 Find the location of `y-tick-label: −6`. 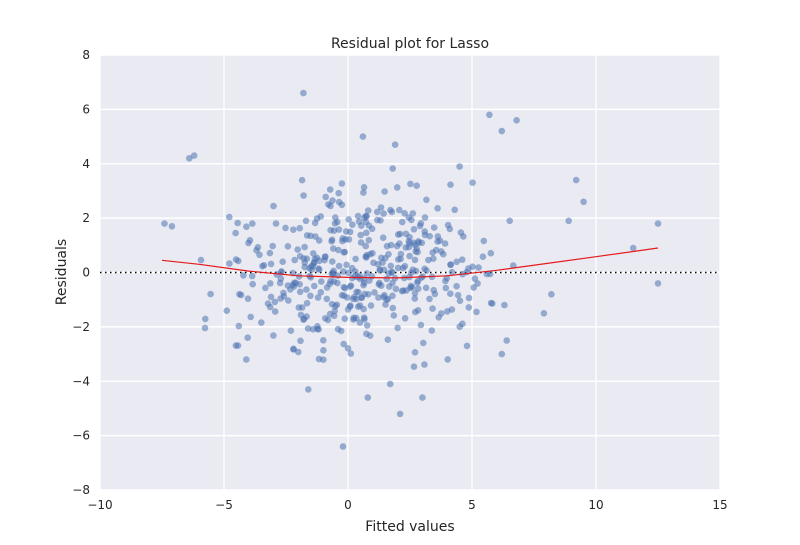

y-tick-label: −6 is located at coordinates (81, 436).